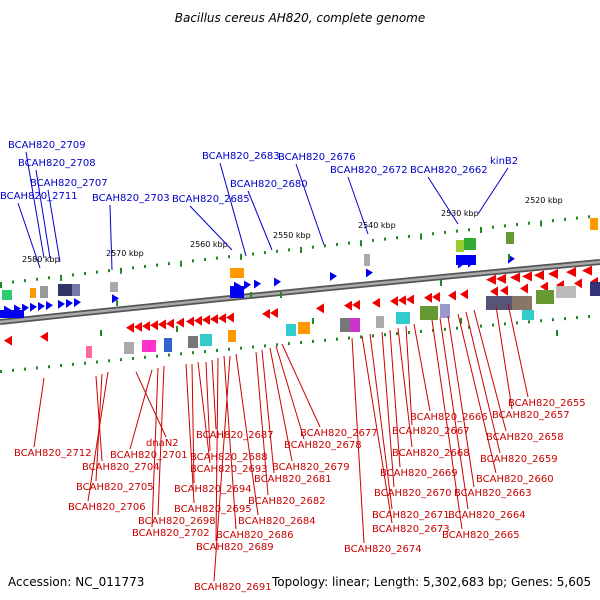  What do you see at coordinates (300, 18) in the screenshot?
I see `map-title: Bacillus cereus AH820, complete genome` at bounding box center [300, 18].